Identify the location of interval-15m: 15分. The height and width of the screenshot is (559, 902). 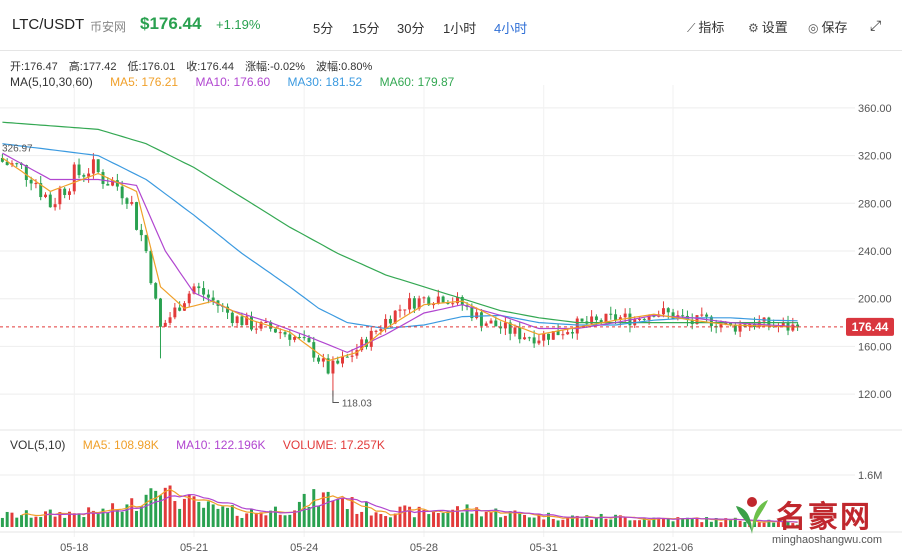
(366, 28).